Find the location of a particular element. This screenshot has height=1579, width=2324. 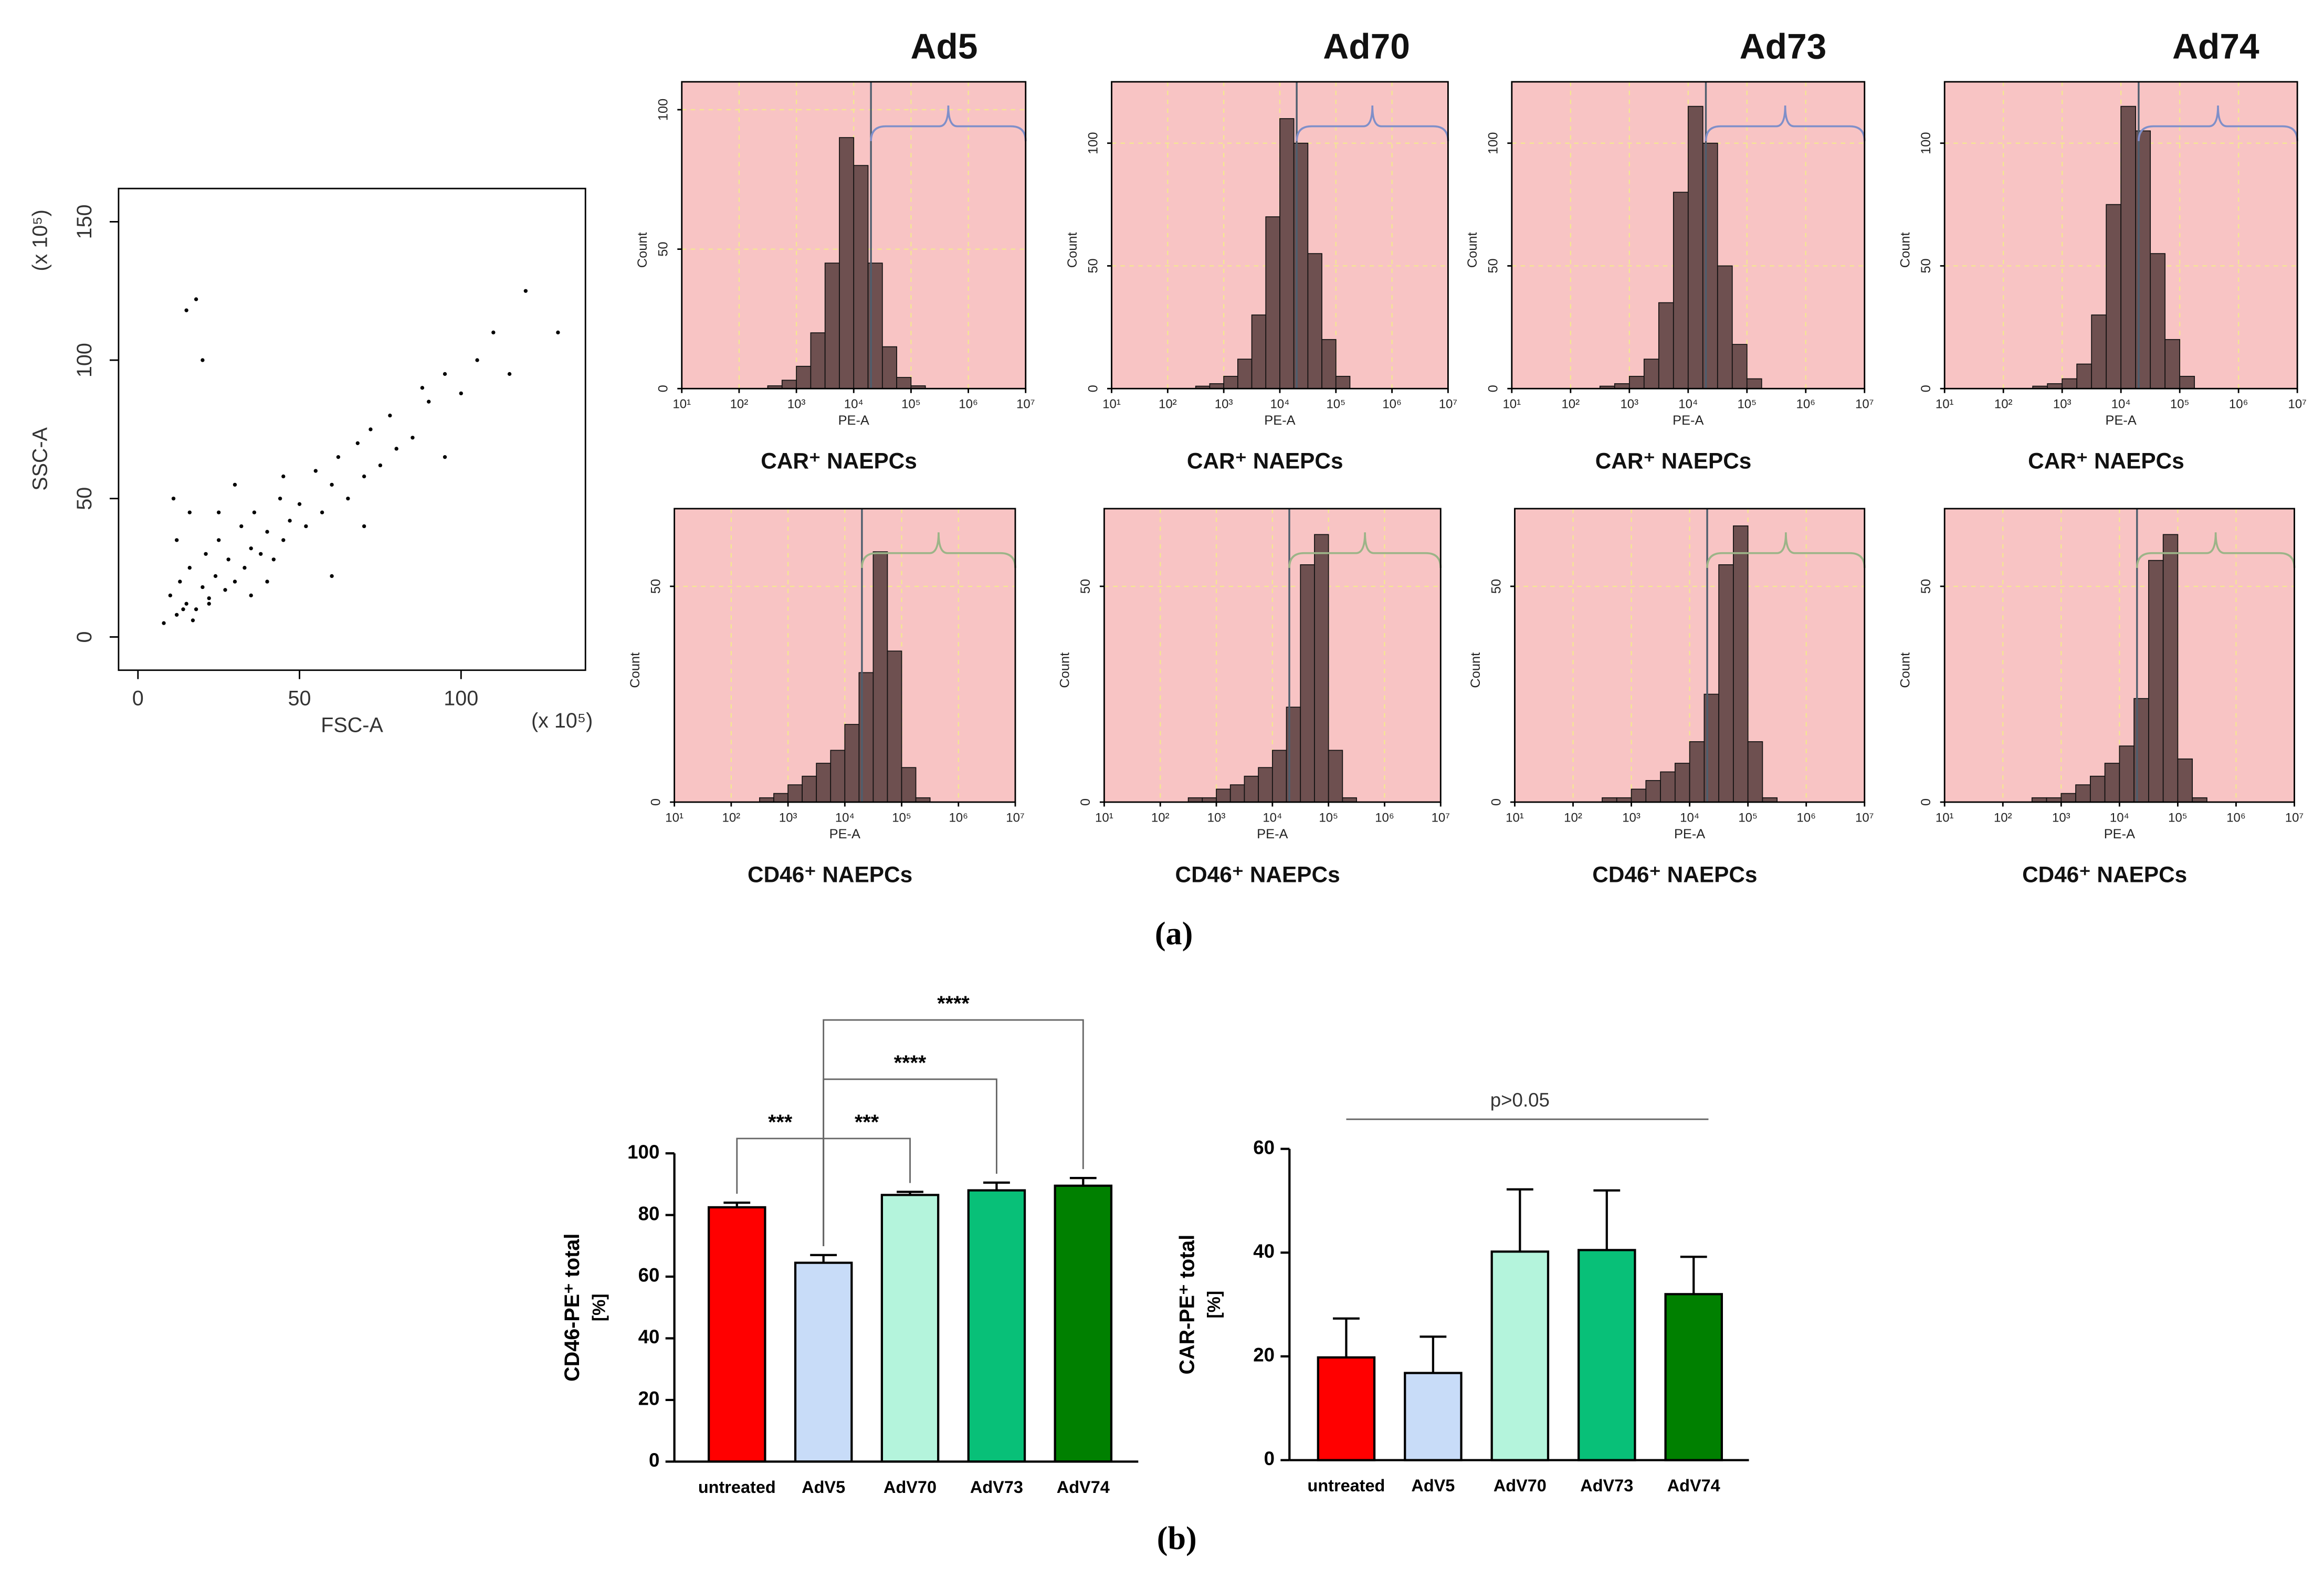

y-axis-label: SSC-A is located at coordinates (39, 458).